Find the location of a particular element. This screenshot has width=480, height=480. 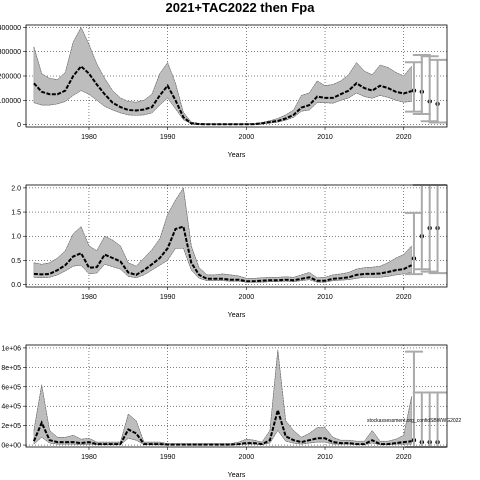

y-tick-label: 4e+05 is located at coordinates (11, 407).